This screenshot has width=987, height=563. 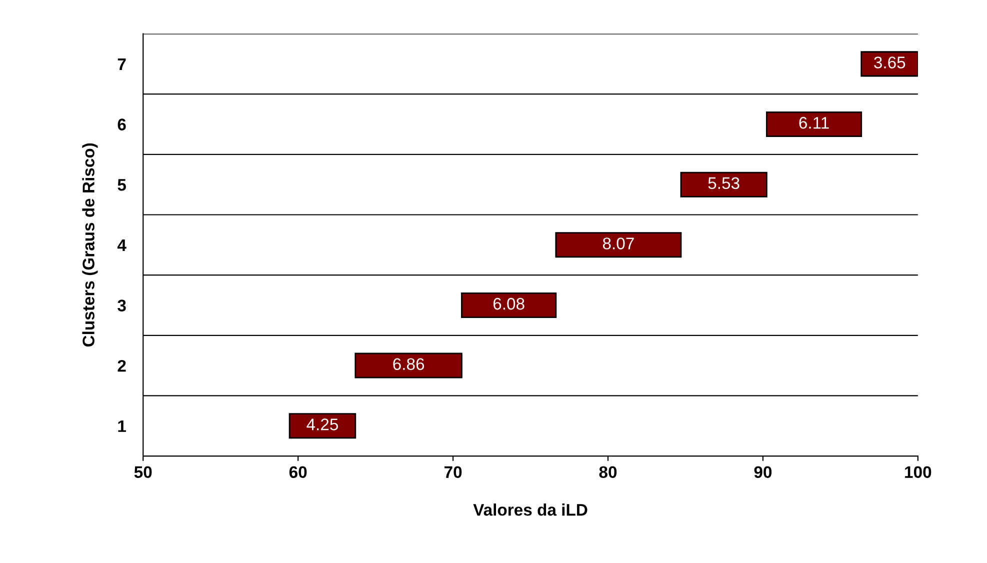 What do you see at coordinates (122, 366) in the screenshot?
I see `y-tick-label: 2` at bounding box center [122, 366].